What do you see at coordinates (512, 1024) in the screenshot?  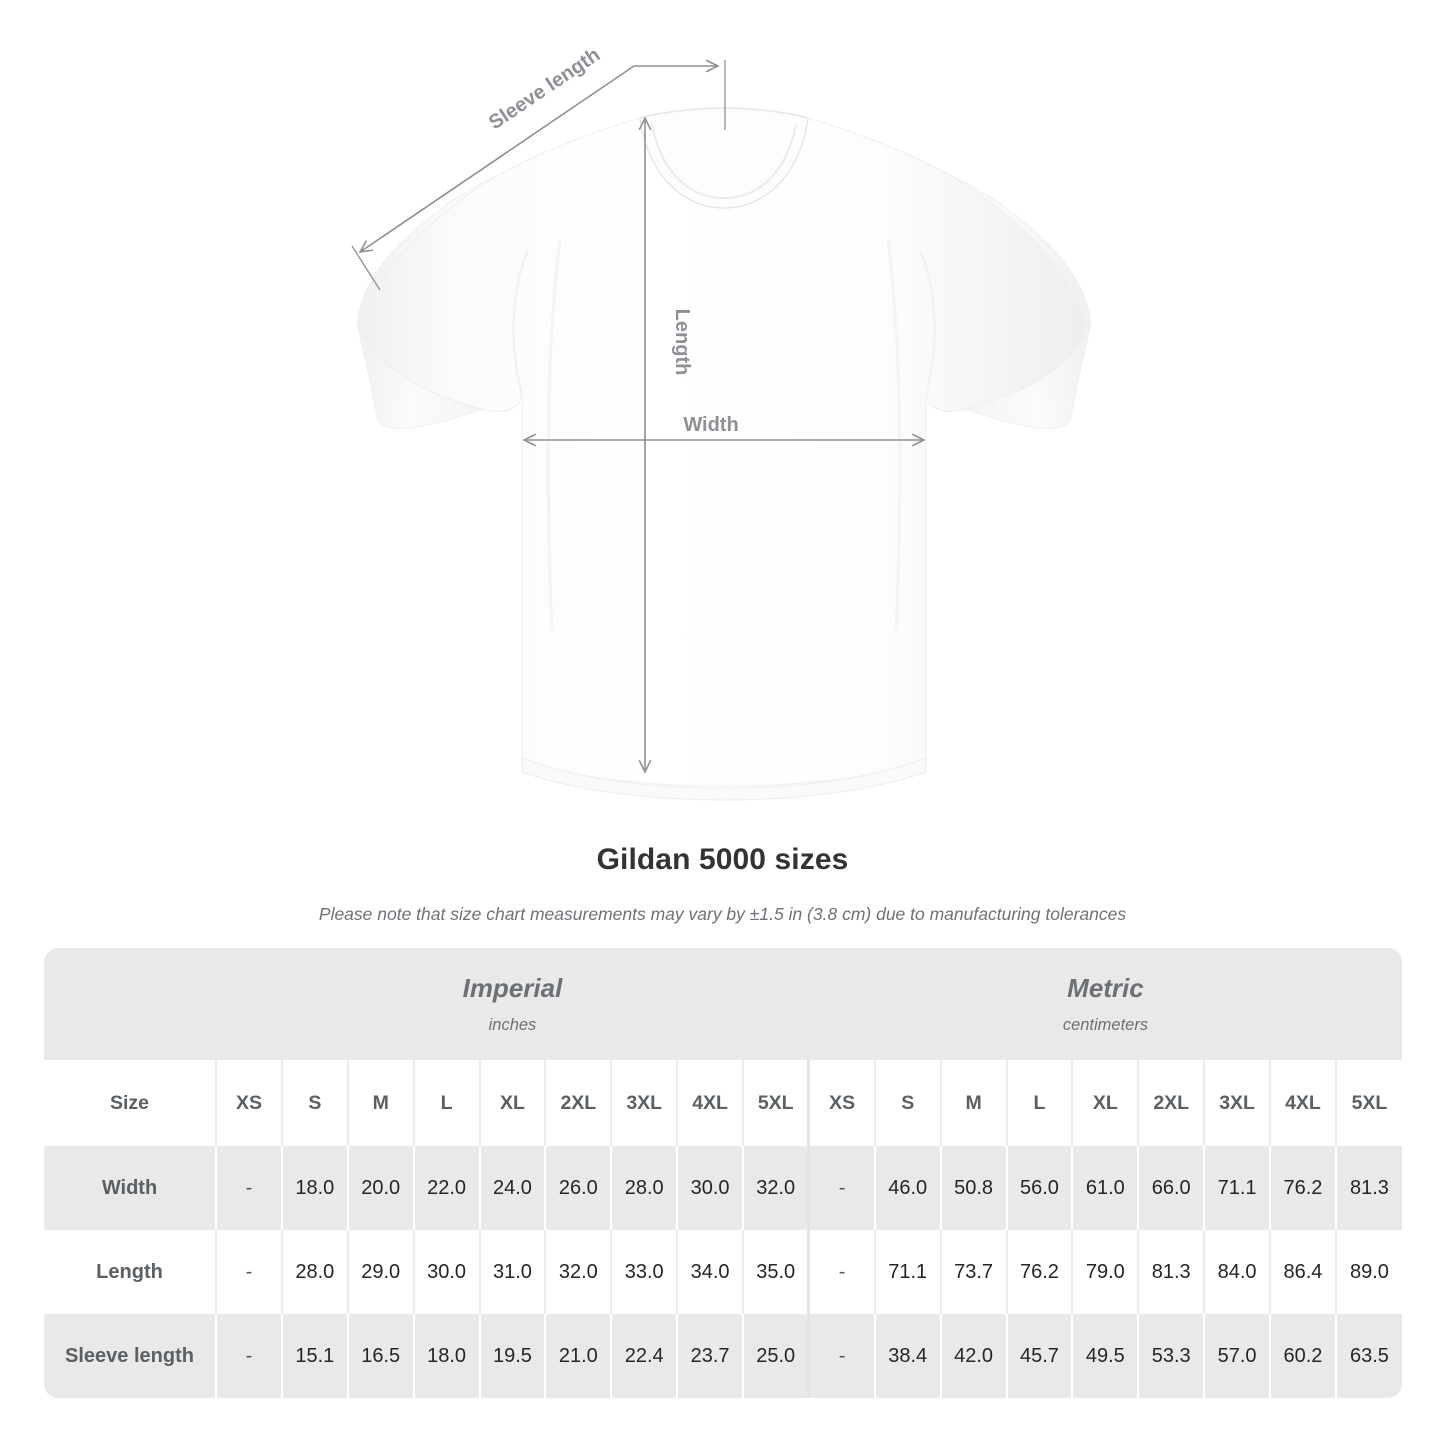 I see `unit-system-unit: inches` at bounding box center [512, 1024].